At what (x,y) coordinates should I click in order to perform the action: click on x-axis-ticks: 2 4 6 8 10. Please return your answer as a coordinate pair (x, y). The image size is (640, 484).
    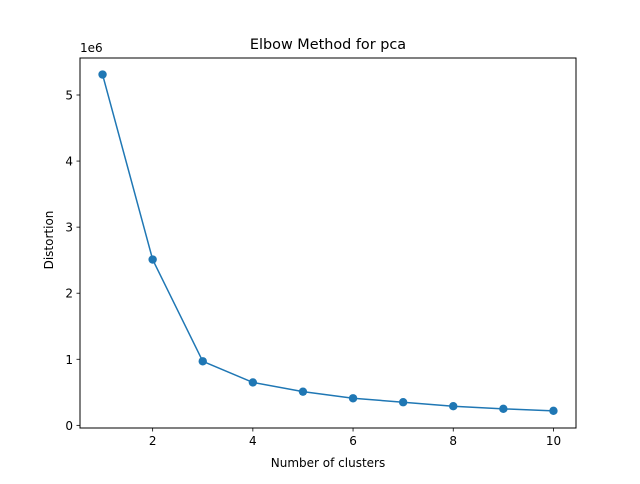
    Looking at the image, I should click on (355, 438).